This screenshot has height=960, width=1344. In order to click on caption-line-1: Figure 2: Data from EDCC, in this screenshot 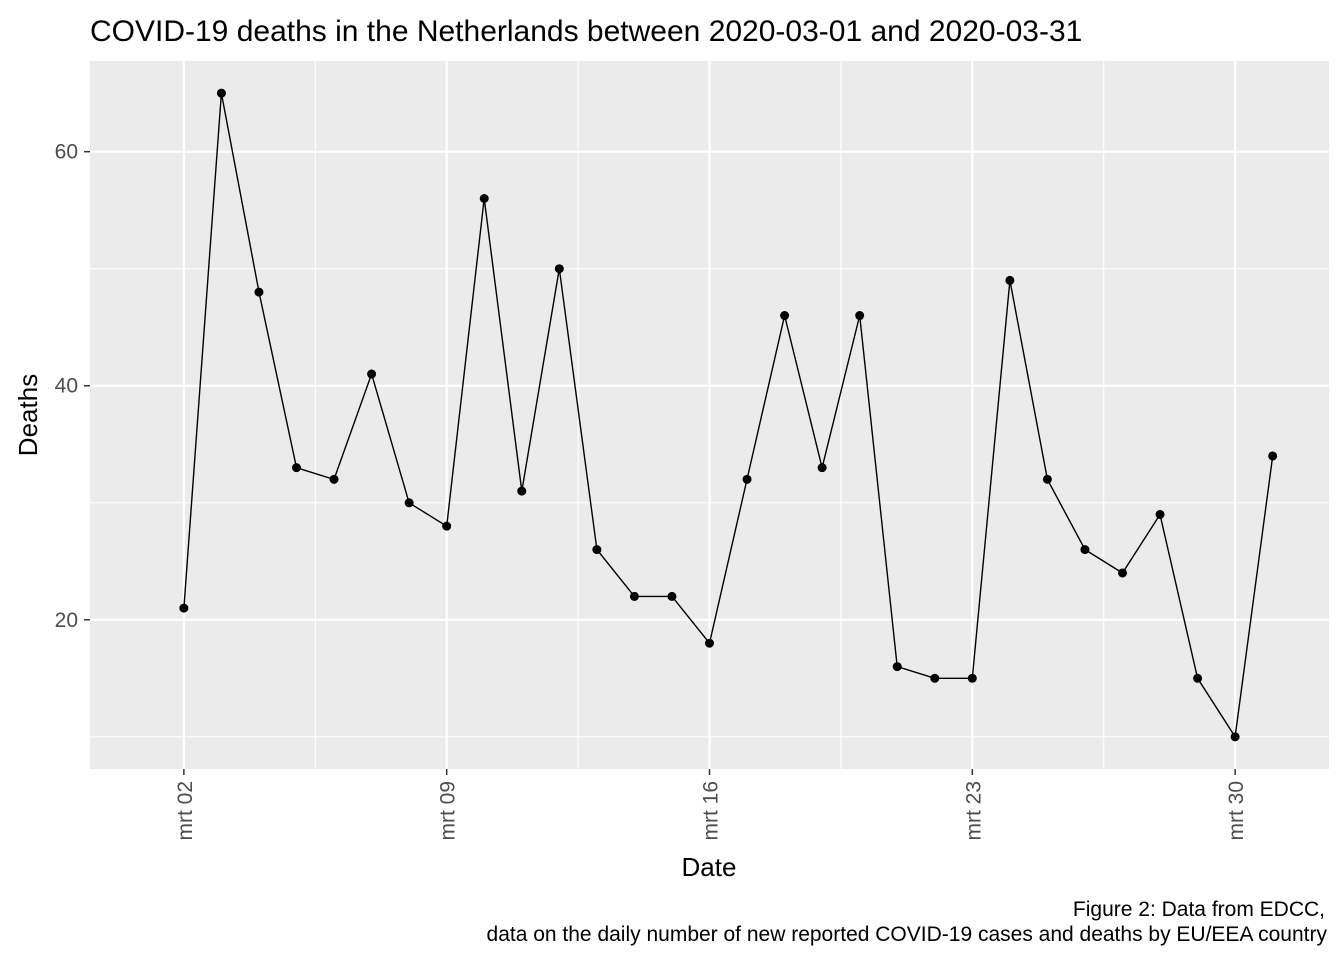, I will do `click(1199, 909)`.